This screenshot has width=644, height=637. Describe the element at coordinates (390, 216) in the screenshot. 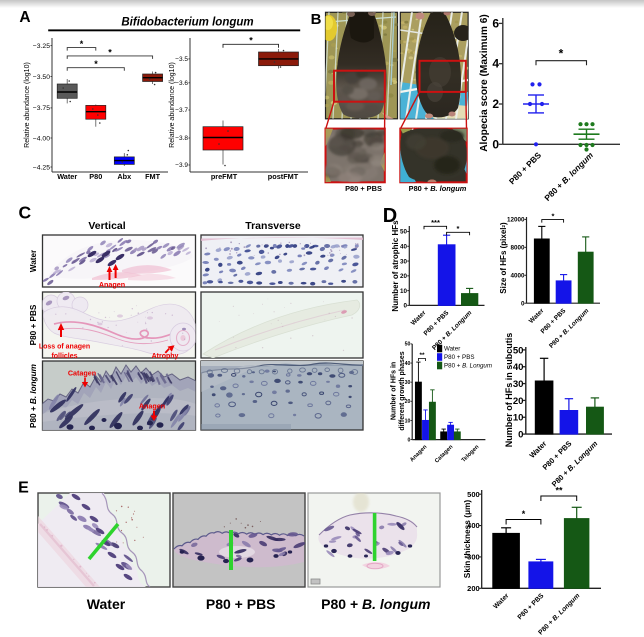

I see `svg-text: D` at that location.